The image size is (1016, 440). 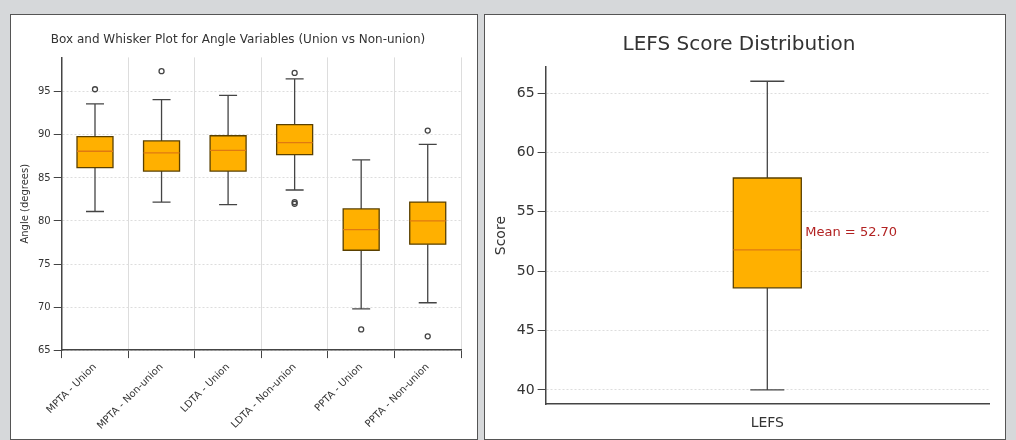 What do you see at coordinates (44, 220) in the screenshot?
I see `y-tick-label: 80` at bounding box center [44, 220].